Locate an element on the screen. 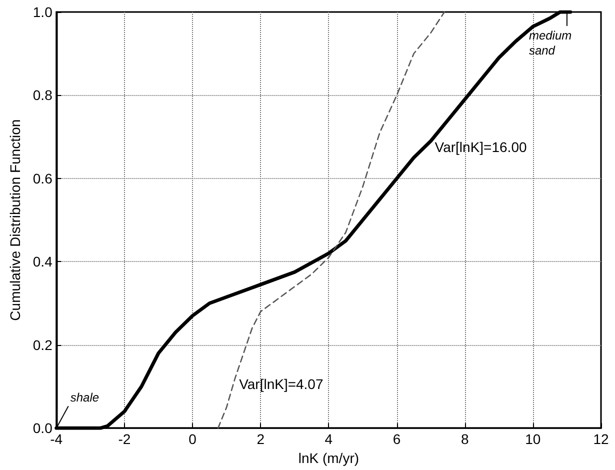  x-tick-label: -2 is located at coordinates (124, 439).